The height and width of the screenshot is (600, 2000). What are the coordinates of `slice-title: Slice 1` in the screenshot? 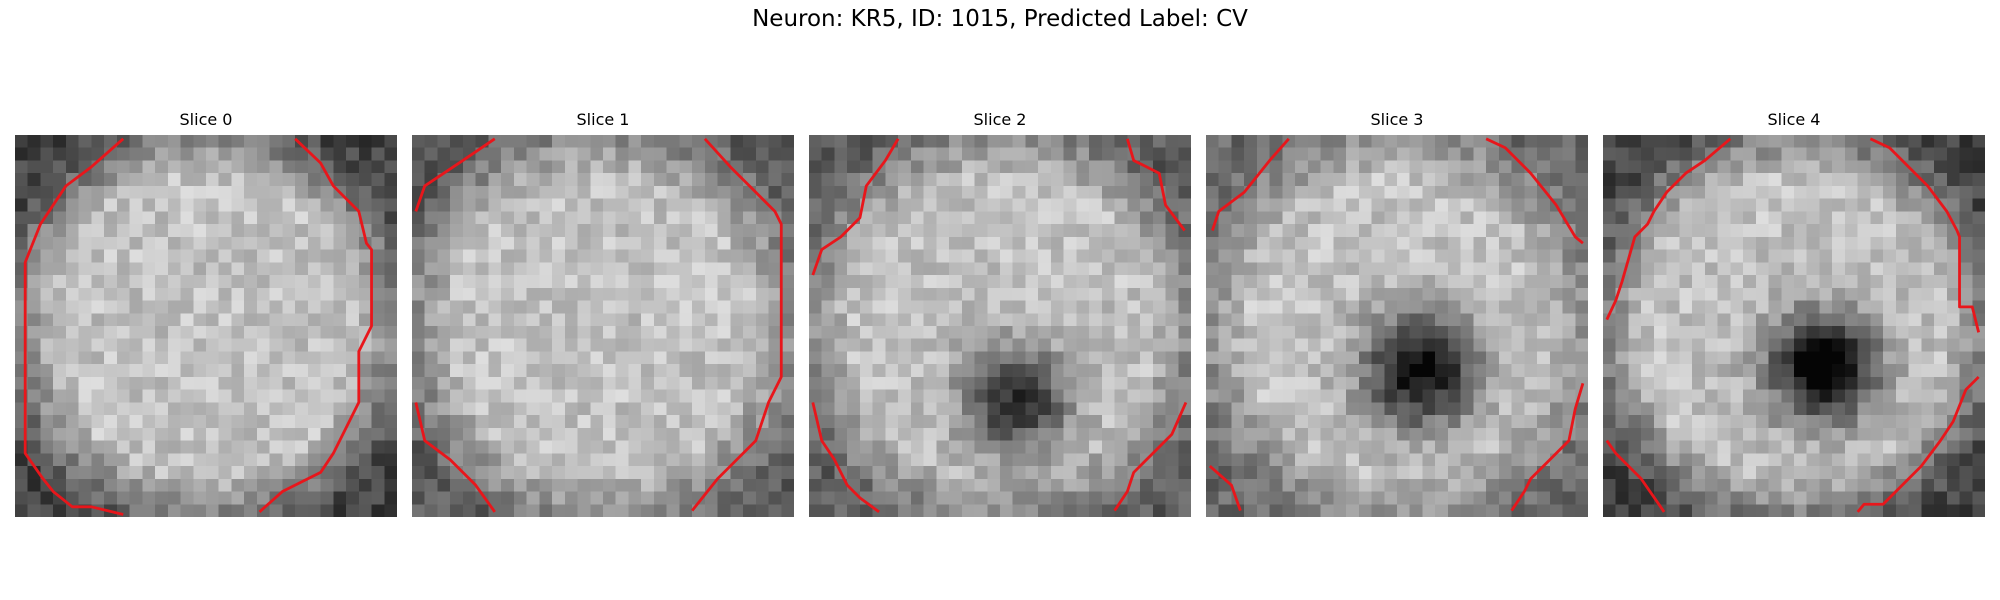 It's located at (603, 119).